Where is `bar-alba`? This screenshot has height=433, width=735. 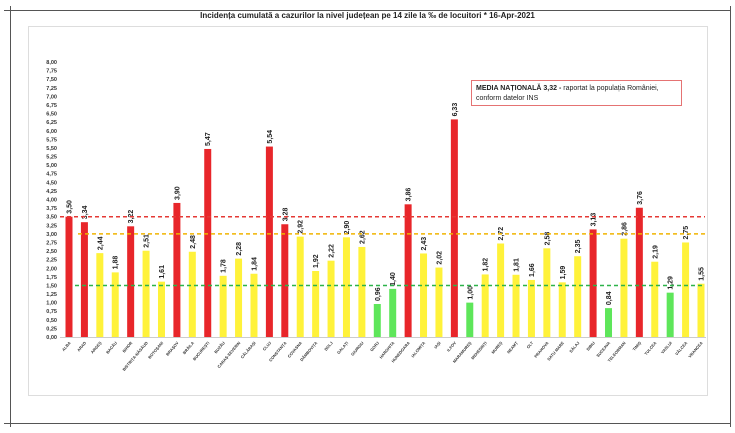
bar-alba is located at coordinates (69, 276).